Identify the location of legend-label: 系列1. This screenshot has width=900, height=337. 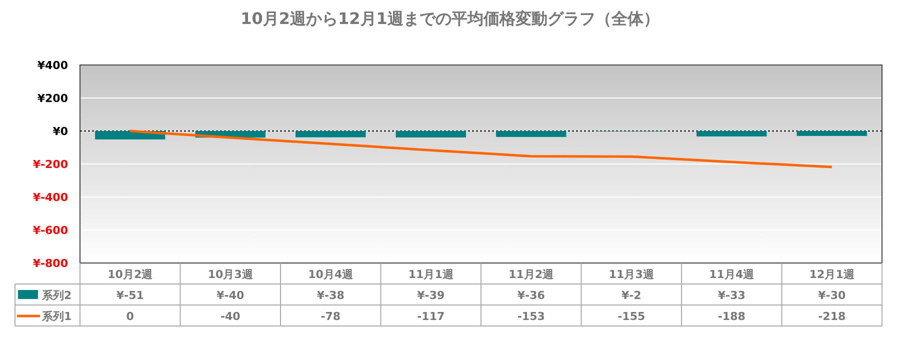
(56, 316).